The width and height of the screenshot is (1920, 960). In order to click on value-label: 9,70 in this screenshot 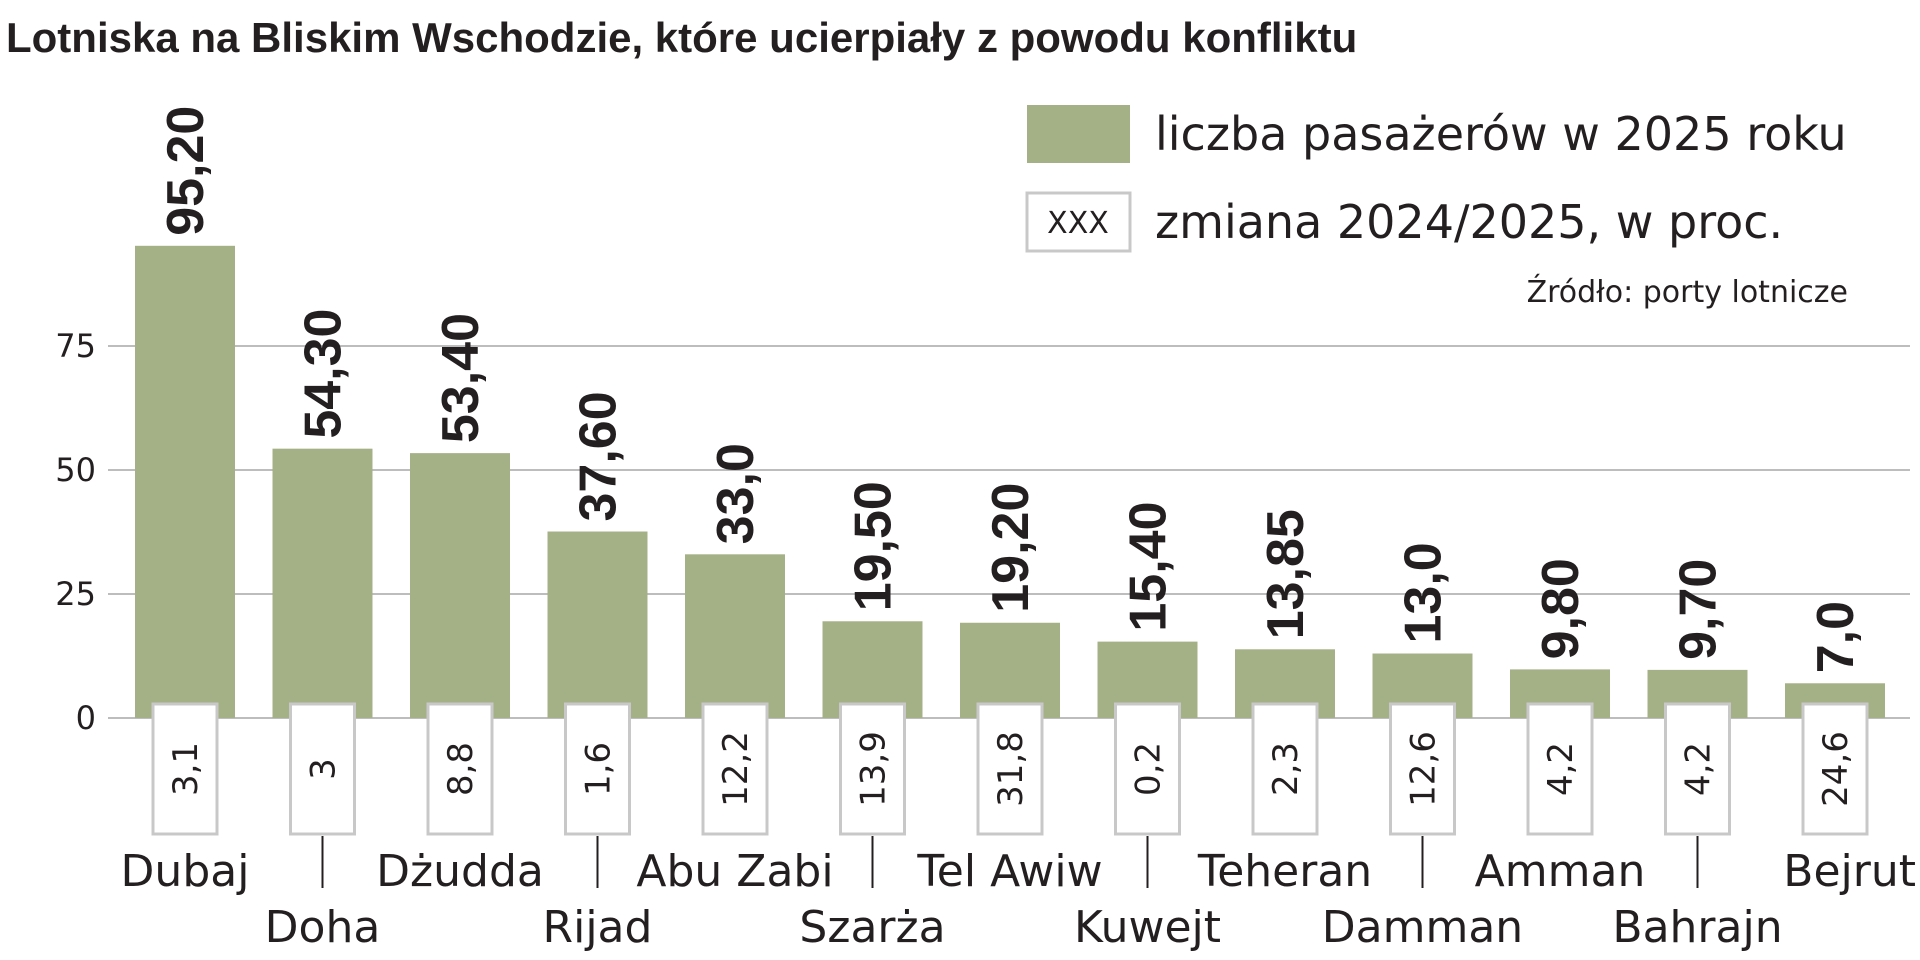, I will do `click(1699, 609)`.